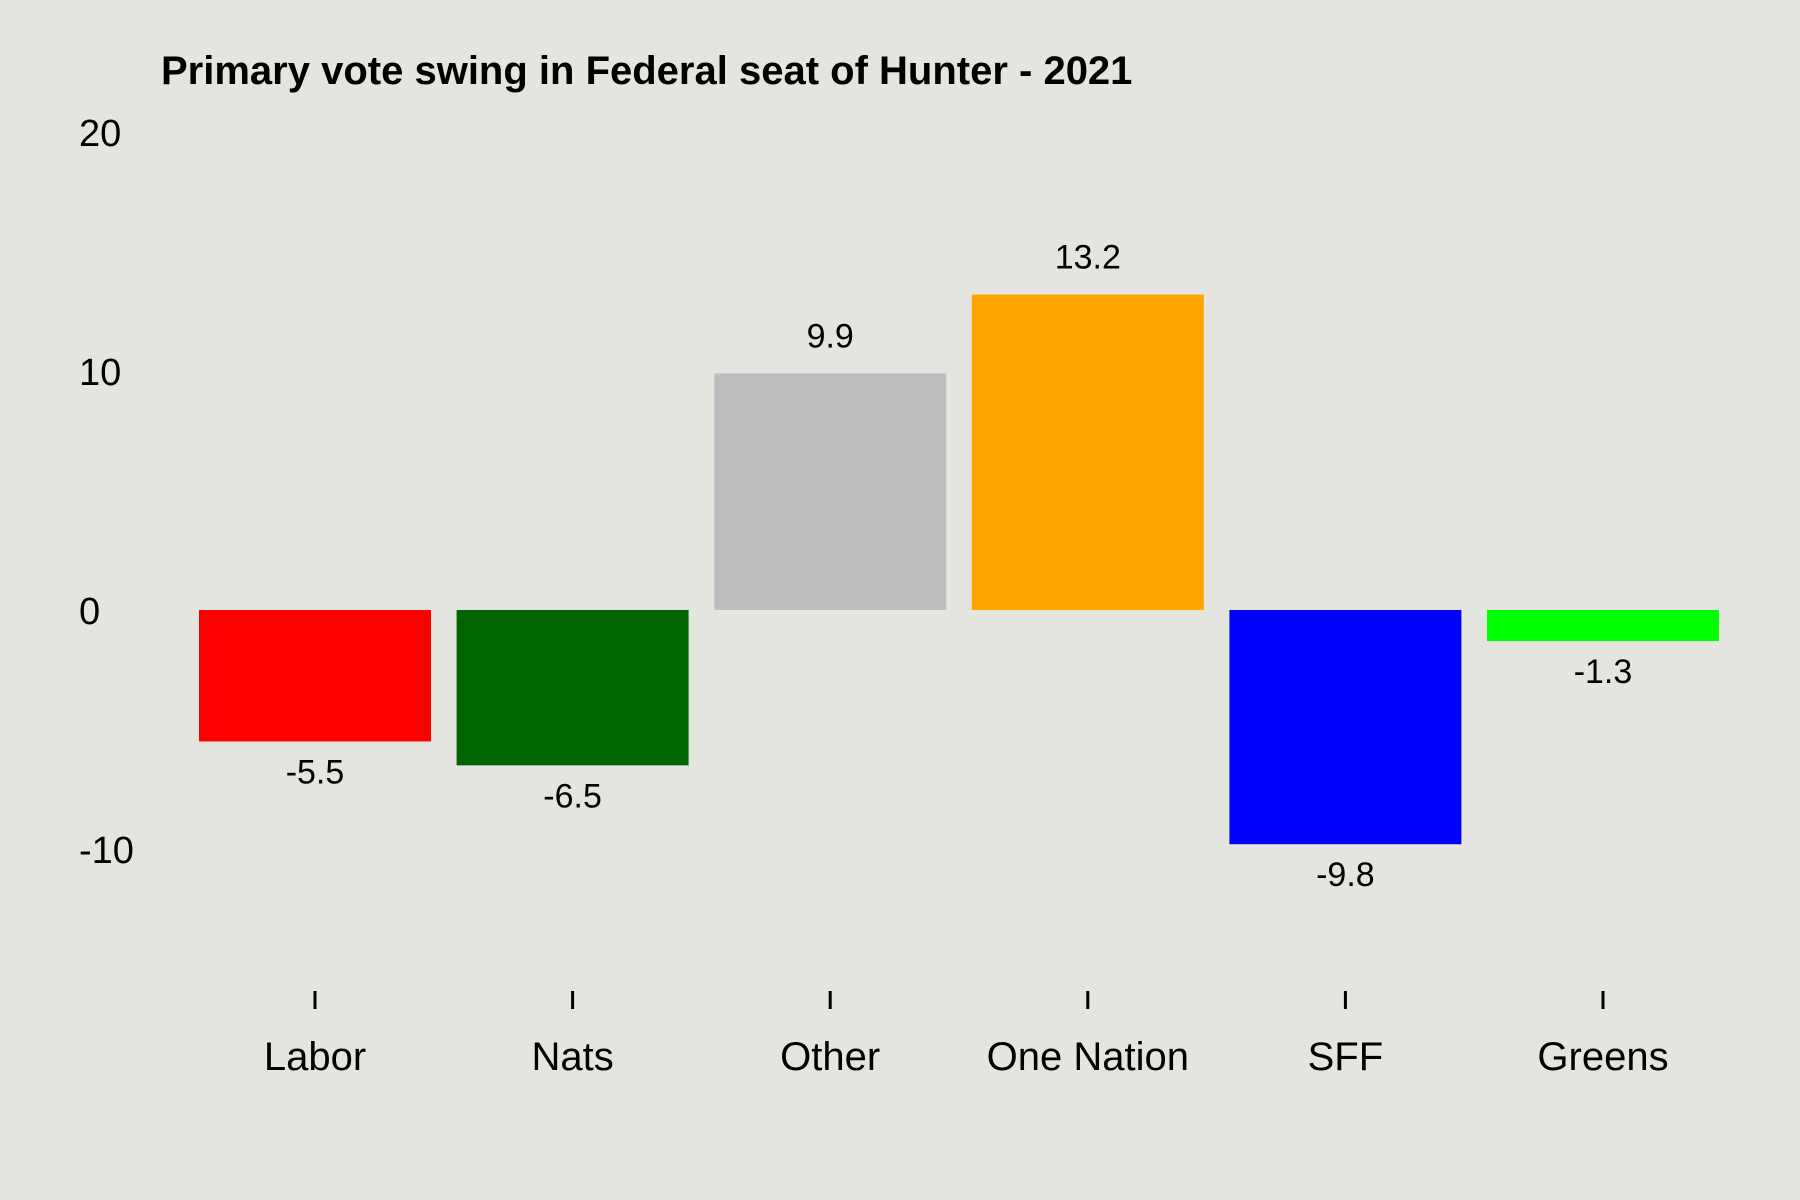  Describe the element at coordinates (1088, 258) in the screenshot. I see `data-label: 13.2` at that location.